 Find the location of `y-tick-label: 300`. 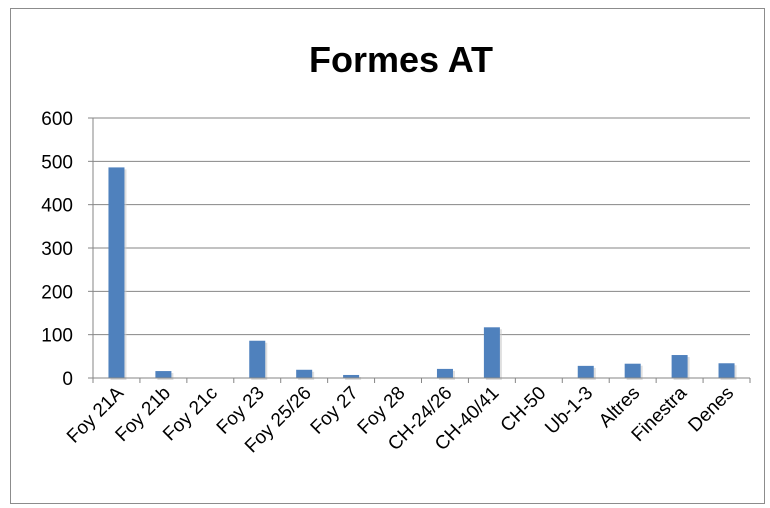

y-tick-label: 300 is located at coordinates (57, 249).